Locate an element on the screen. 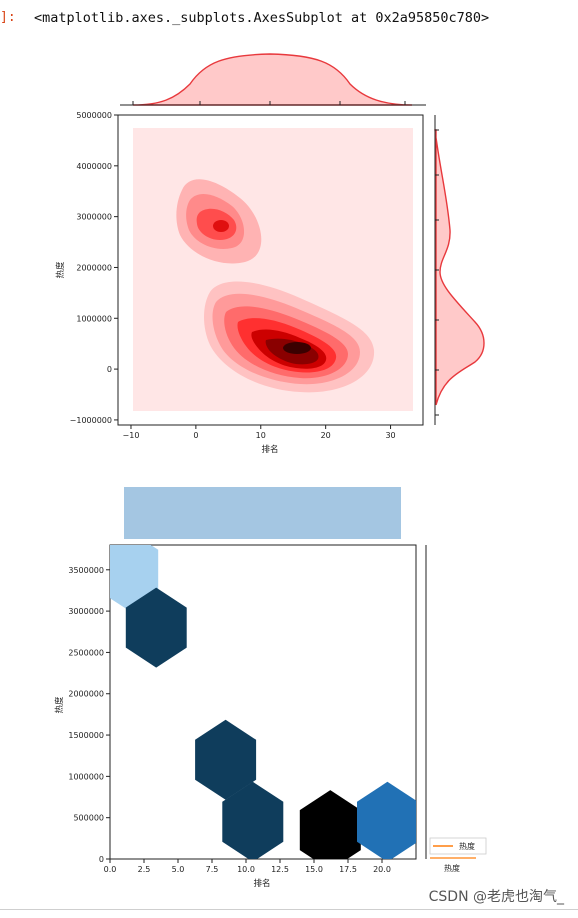 The height and width of the screenshot is (918, 578). cell-prompt: ]: is located at coordinates (8, 17).